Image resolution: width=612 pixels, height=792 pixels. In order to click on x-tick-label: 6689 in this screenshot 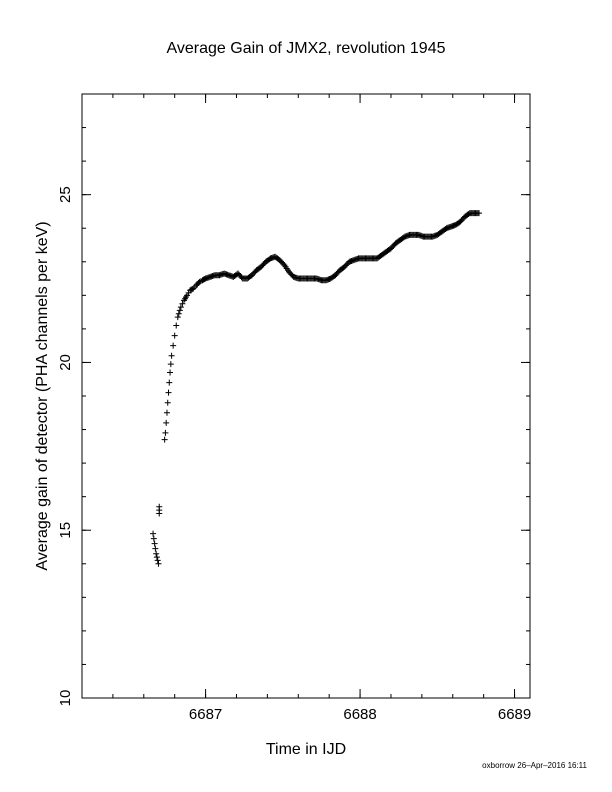, I will do `click(514, 714)`.